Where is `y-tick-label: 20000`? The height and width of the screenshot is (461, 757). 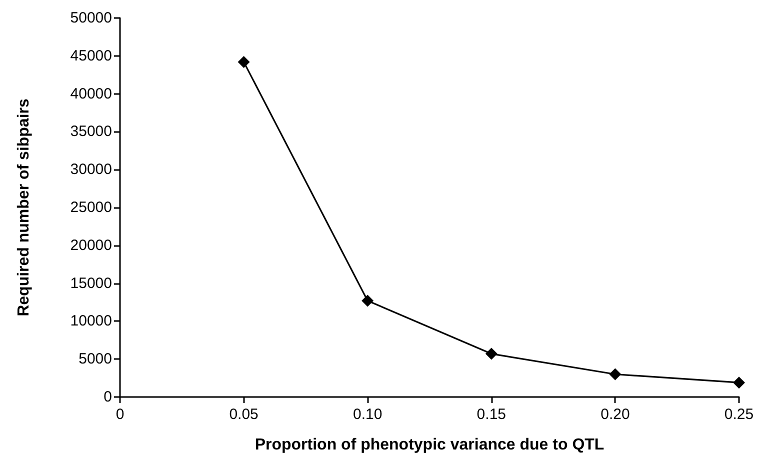
y-tick-label: 20000 is located at coordinates (91, 245).